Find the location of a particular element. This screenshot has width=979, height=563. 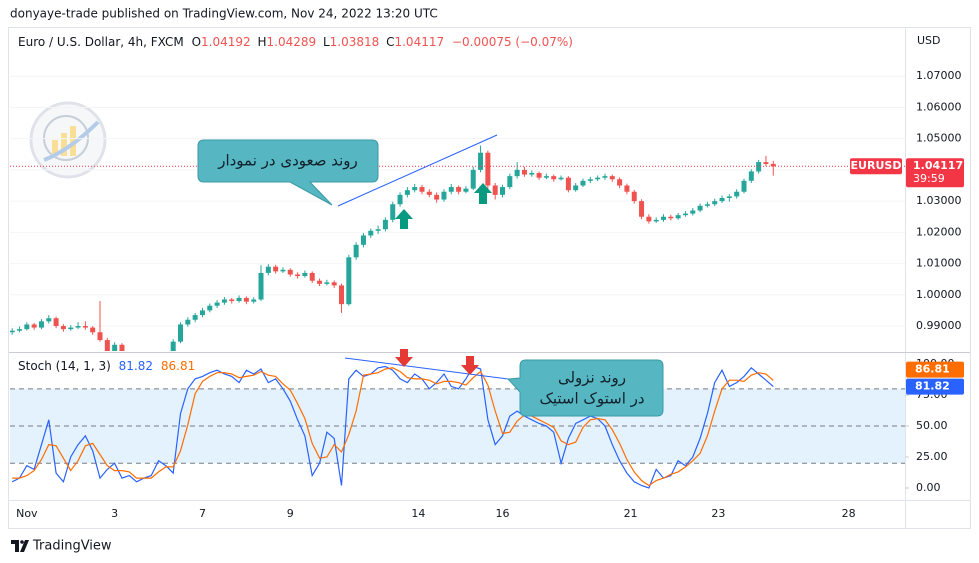

stoch-legend: Stoch (14, 1, 3) 81.82 86.81 is located at coordinates (106, 366).